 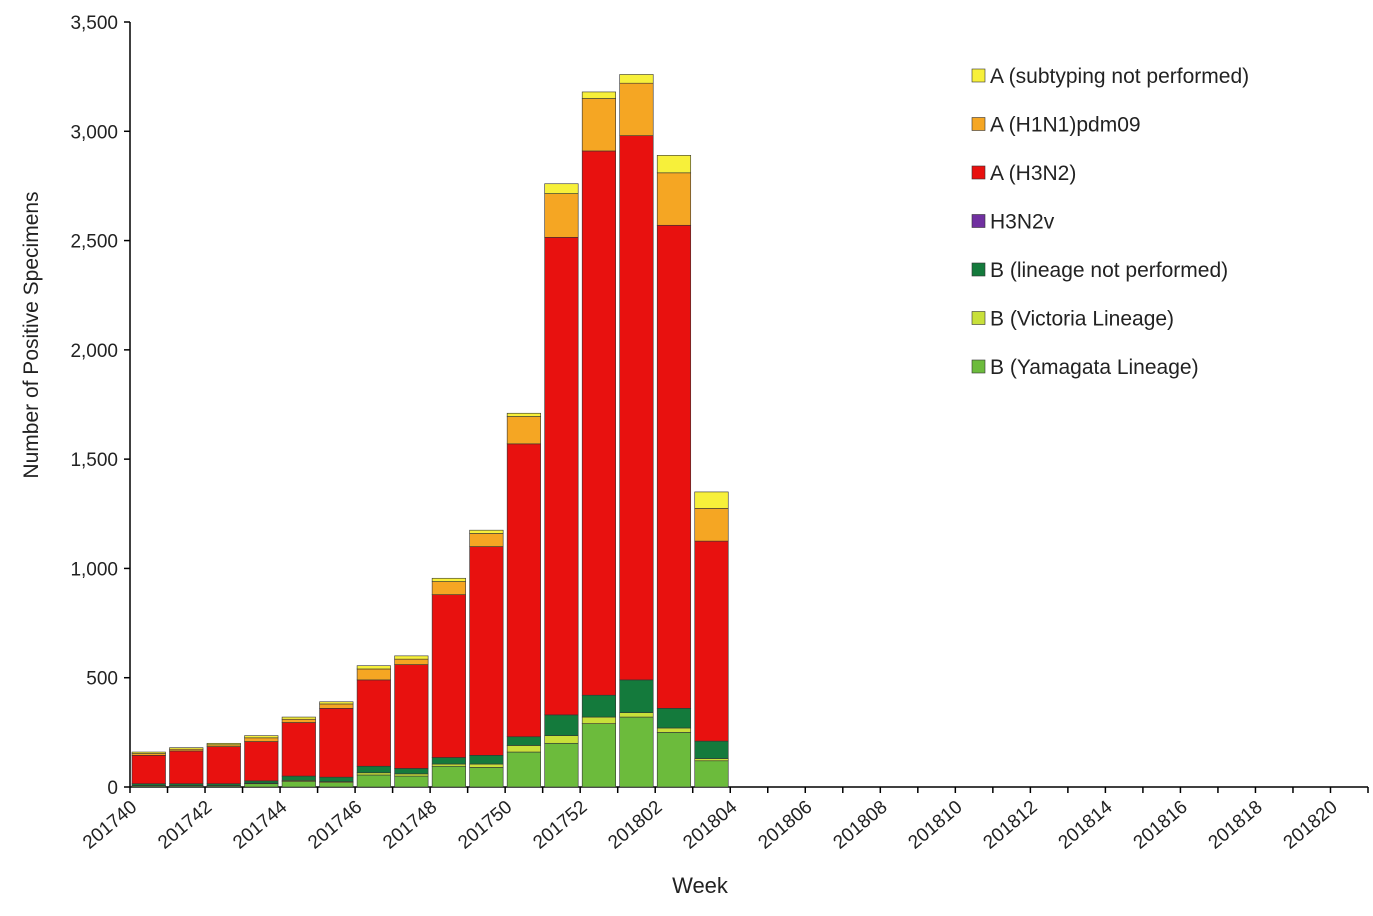 I want to click on legend-label: A (H3N2), so click(x=1033, y=173).